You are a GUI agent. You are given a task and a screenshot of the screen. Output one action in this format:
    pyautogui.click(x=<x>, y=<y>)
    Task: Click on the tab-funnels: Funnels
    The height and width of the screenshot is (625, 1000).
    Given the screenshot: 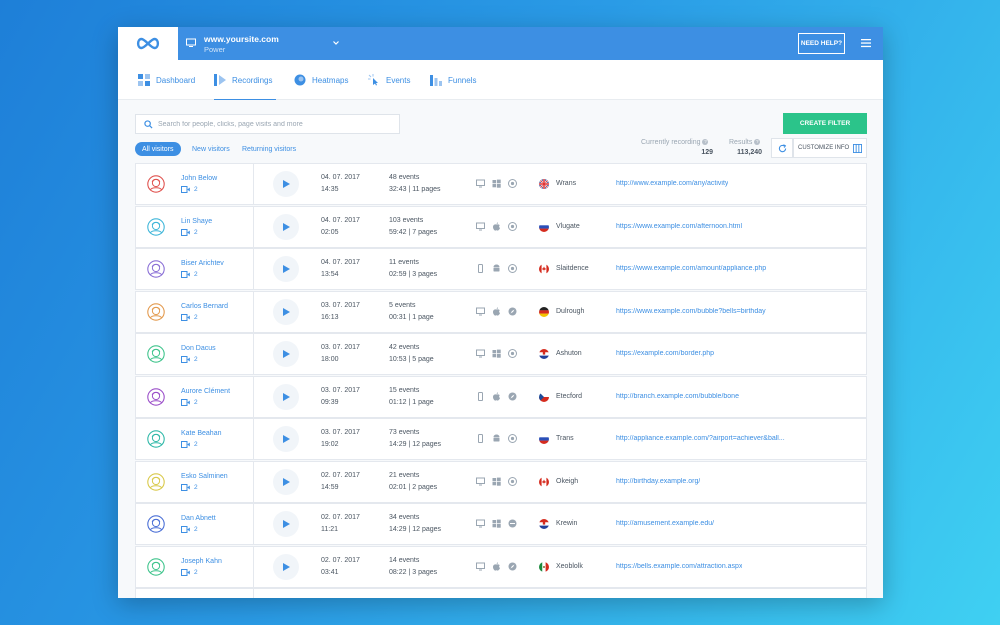 What is the action you would take?
    pyautogui.click(x=453, y=80)
    